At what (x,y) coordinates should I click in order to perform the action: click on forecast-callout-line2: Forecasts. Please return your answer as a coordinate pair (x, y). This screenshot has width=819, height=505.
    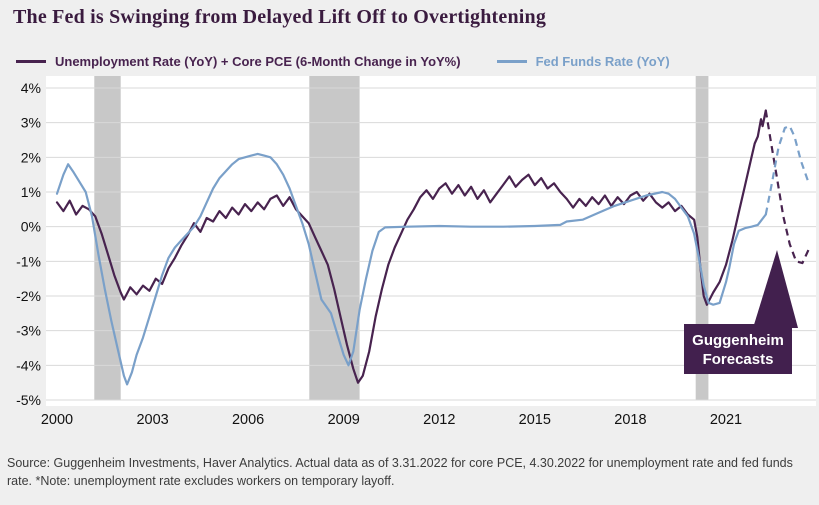
    Looking at the image, I should click on (738, 359).